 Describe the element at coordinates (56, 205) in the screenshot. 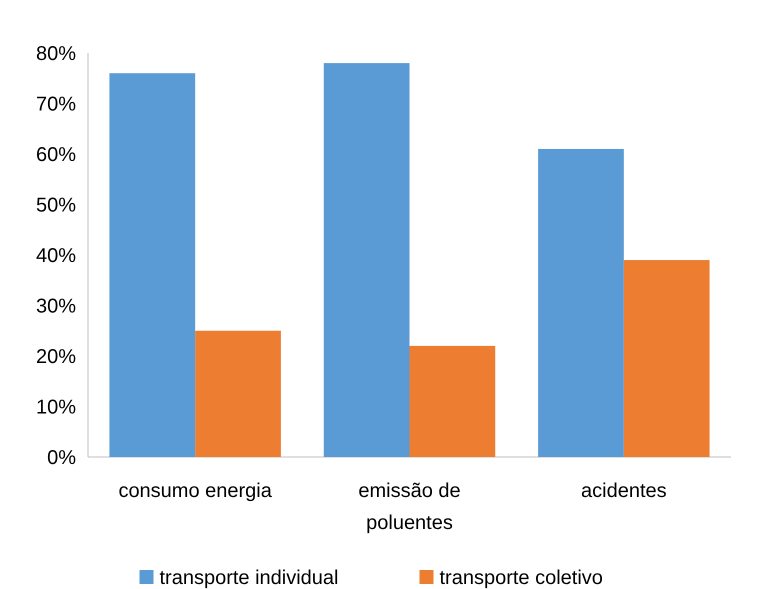

I see `y-tick-label: 50%` at that location.